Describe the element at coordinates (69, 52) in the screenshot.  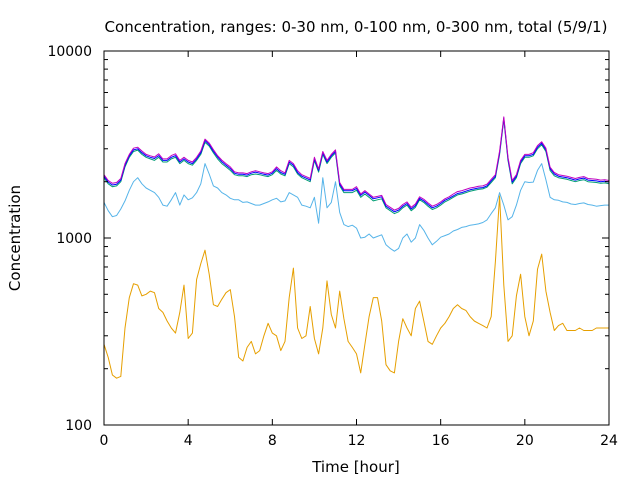
I see `y-tick-label: 10000` at that location.